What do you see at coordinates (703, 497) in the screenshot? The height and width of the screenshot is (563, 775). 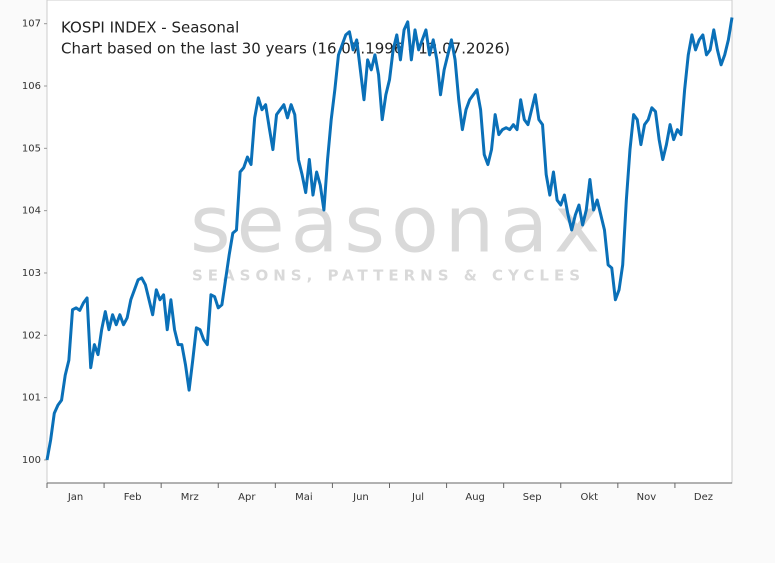 I see `x-tick-label: Dez` at bounding box center [703, 497].